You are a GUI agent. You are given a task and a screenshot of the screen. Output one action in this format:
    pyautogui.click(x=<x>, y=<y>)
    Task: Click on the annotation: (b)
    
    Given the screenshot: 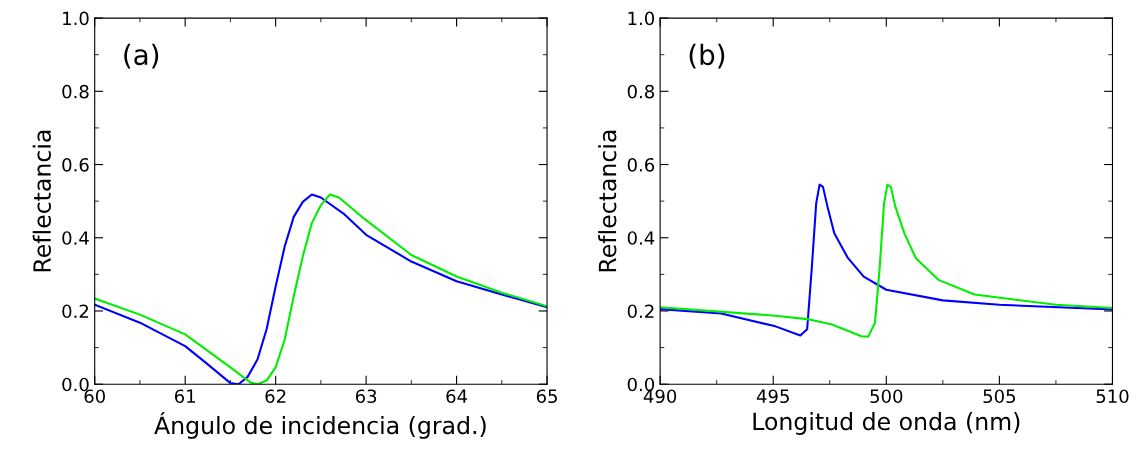 What is the action you would take?
    pyautogui.click(x=707, y=56)
    